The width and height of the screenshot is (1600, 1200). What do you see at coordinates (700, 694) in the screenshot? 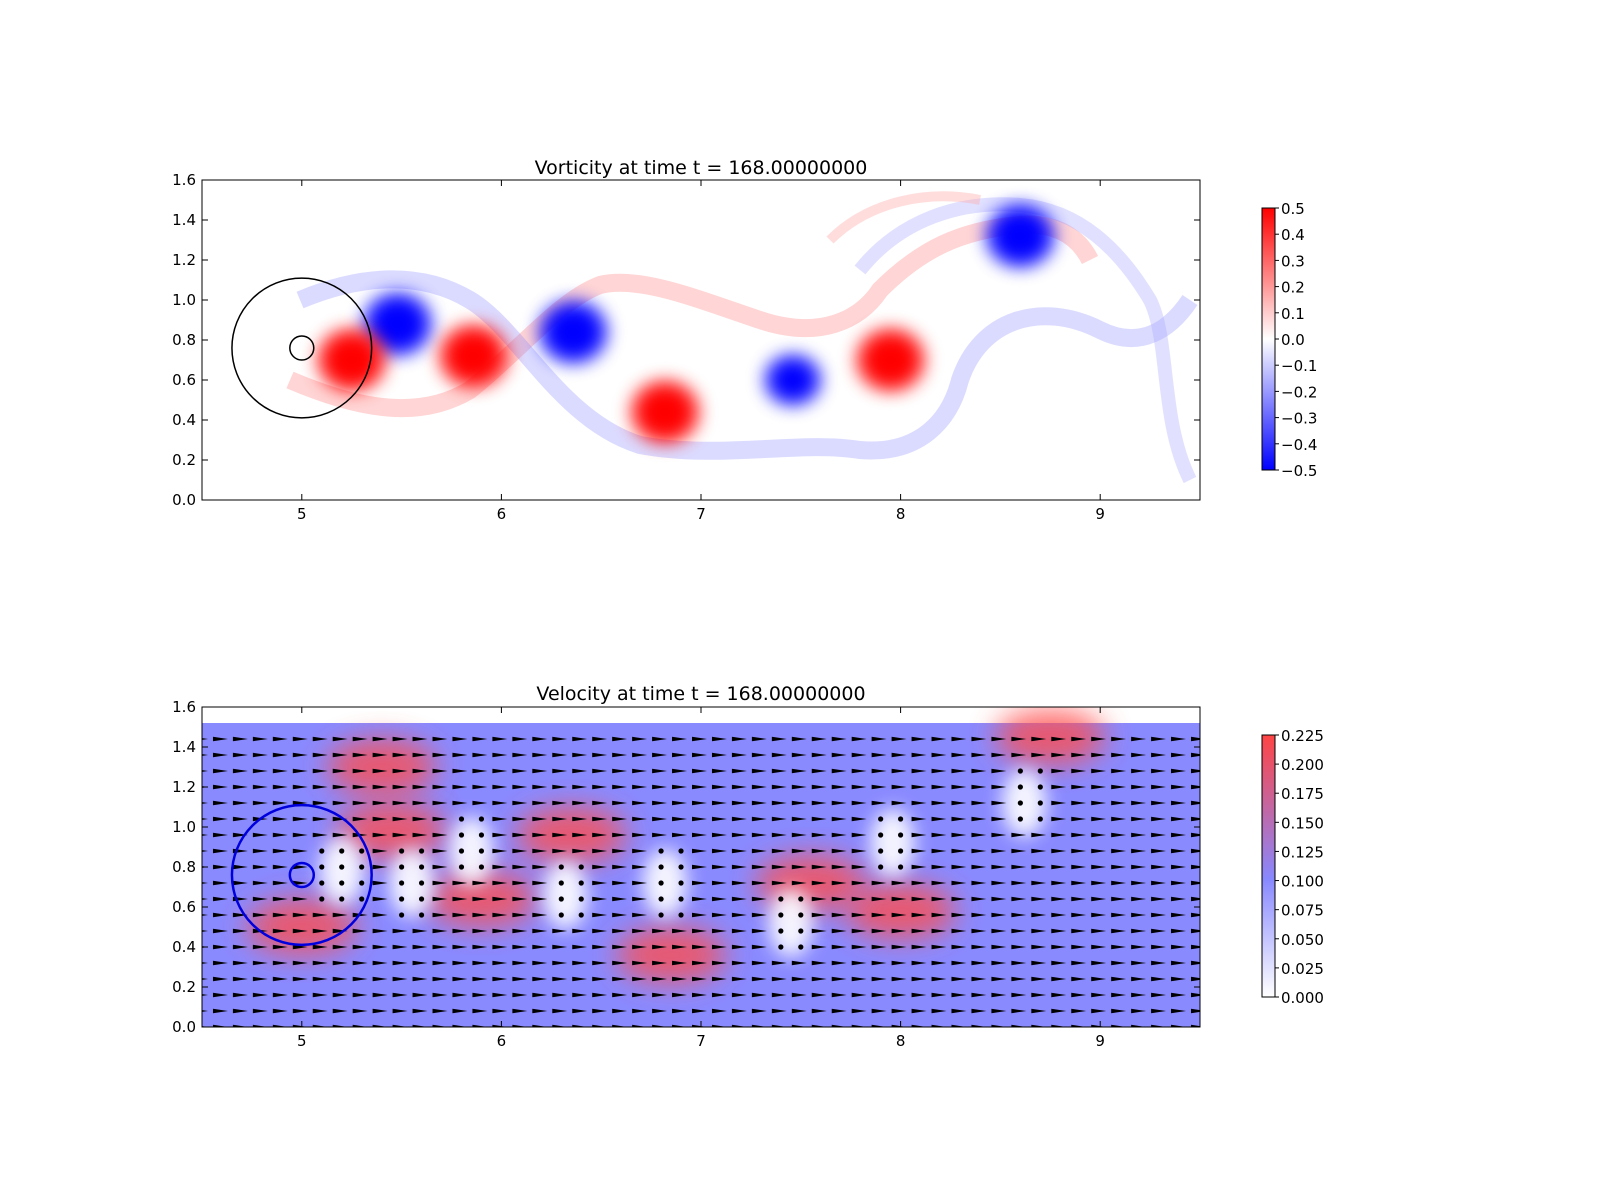
I see `velocity-title: Velocity at time t = 168.00000000` at bounding box center [700, 694].